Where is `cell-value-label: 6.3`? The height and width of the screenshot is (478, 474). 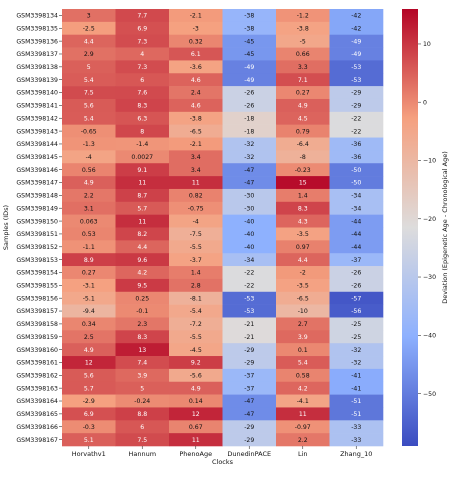 cell-value-label: 6.3 is located at coordinates (142, 118).